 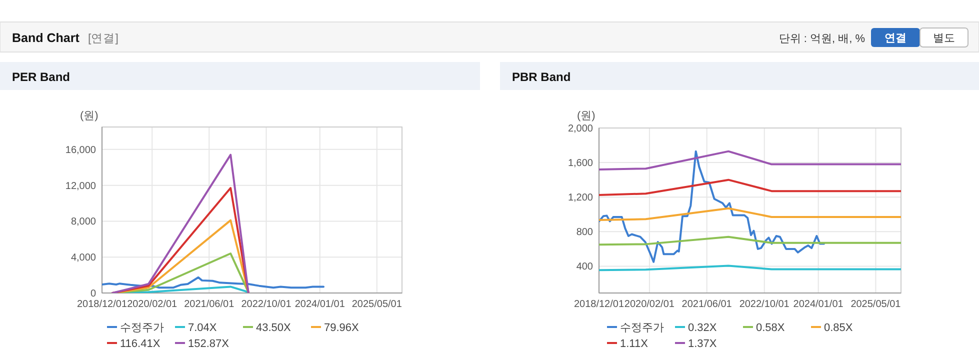 I want to click on legend-label: 116.41X, so click(x=140, y=344).